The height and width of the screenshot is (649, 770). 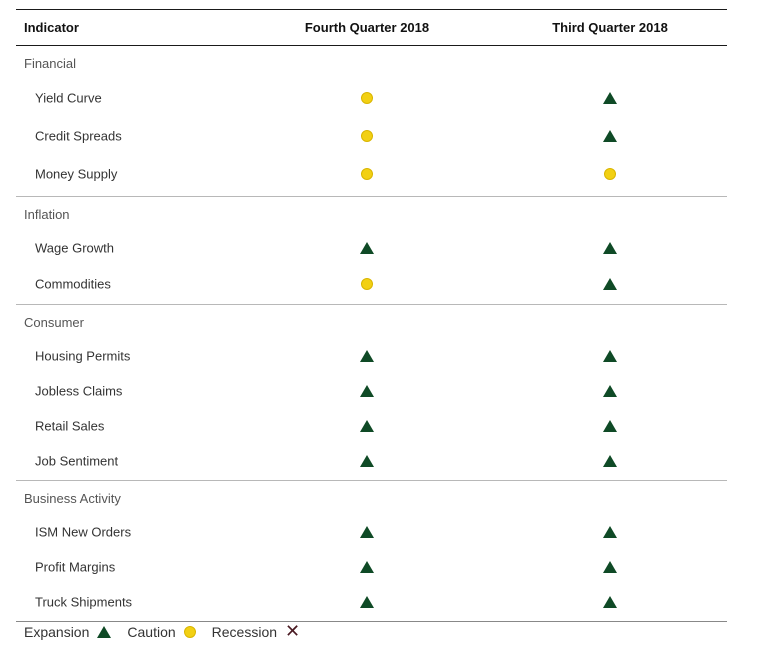 I want to click on group-title: Consumer, so click(x=371, y=321).